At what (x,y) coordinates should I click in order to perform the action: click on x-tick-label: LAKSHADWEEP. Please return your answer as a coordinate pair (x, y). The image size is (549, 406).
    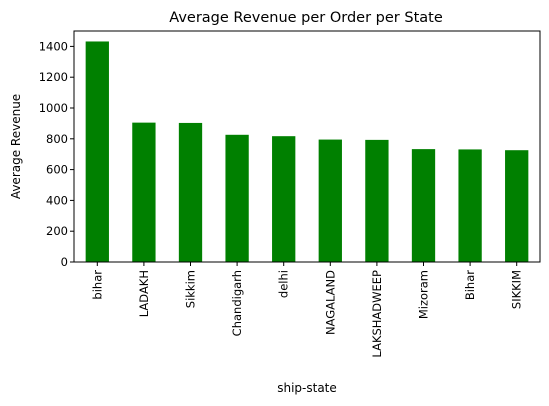
    Looking at the image, I should click on (377, 314).